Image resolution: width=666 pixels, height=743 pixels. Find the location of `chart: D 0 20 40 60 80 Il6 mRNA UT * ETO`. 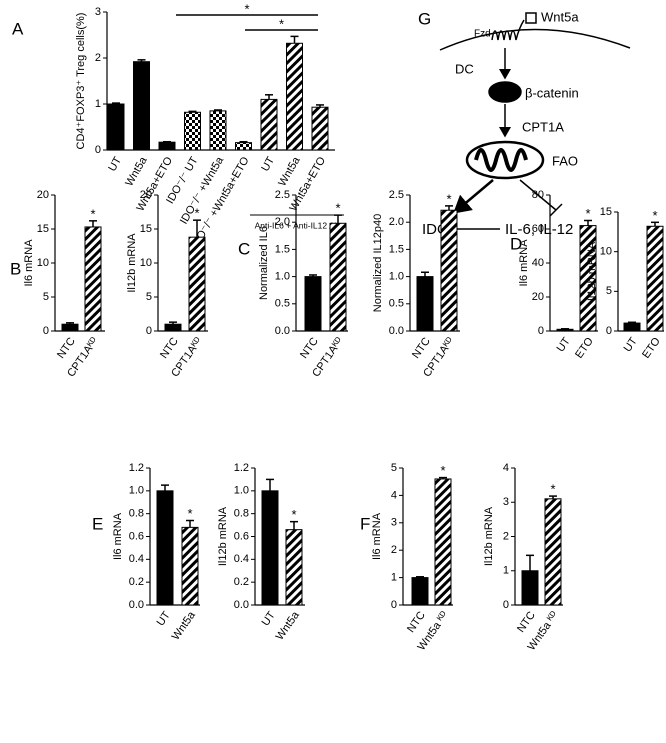

chart: D 0 20 40 60 80 Il6 mRNA UT * ETO is located at coordinates (554, 275).